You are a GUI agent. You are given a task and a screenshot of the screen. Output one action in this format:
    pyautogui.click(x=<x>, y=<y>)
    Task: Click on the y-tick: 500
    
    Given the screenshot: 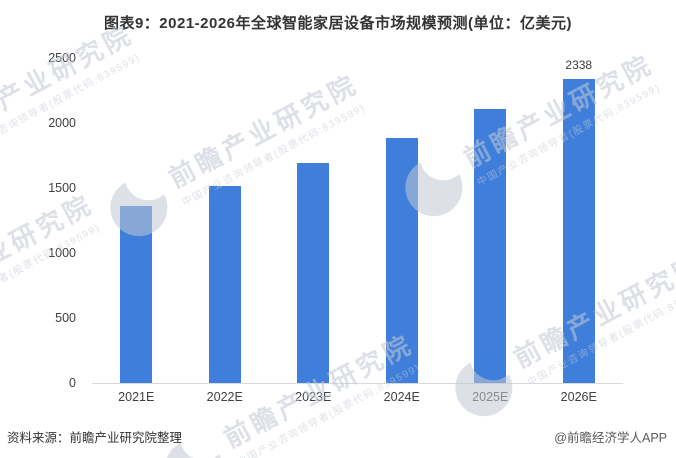 What is the action you would take?
    pyautogui.click(x=65, y=318)
    